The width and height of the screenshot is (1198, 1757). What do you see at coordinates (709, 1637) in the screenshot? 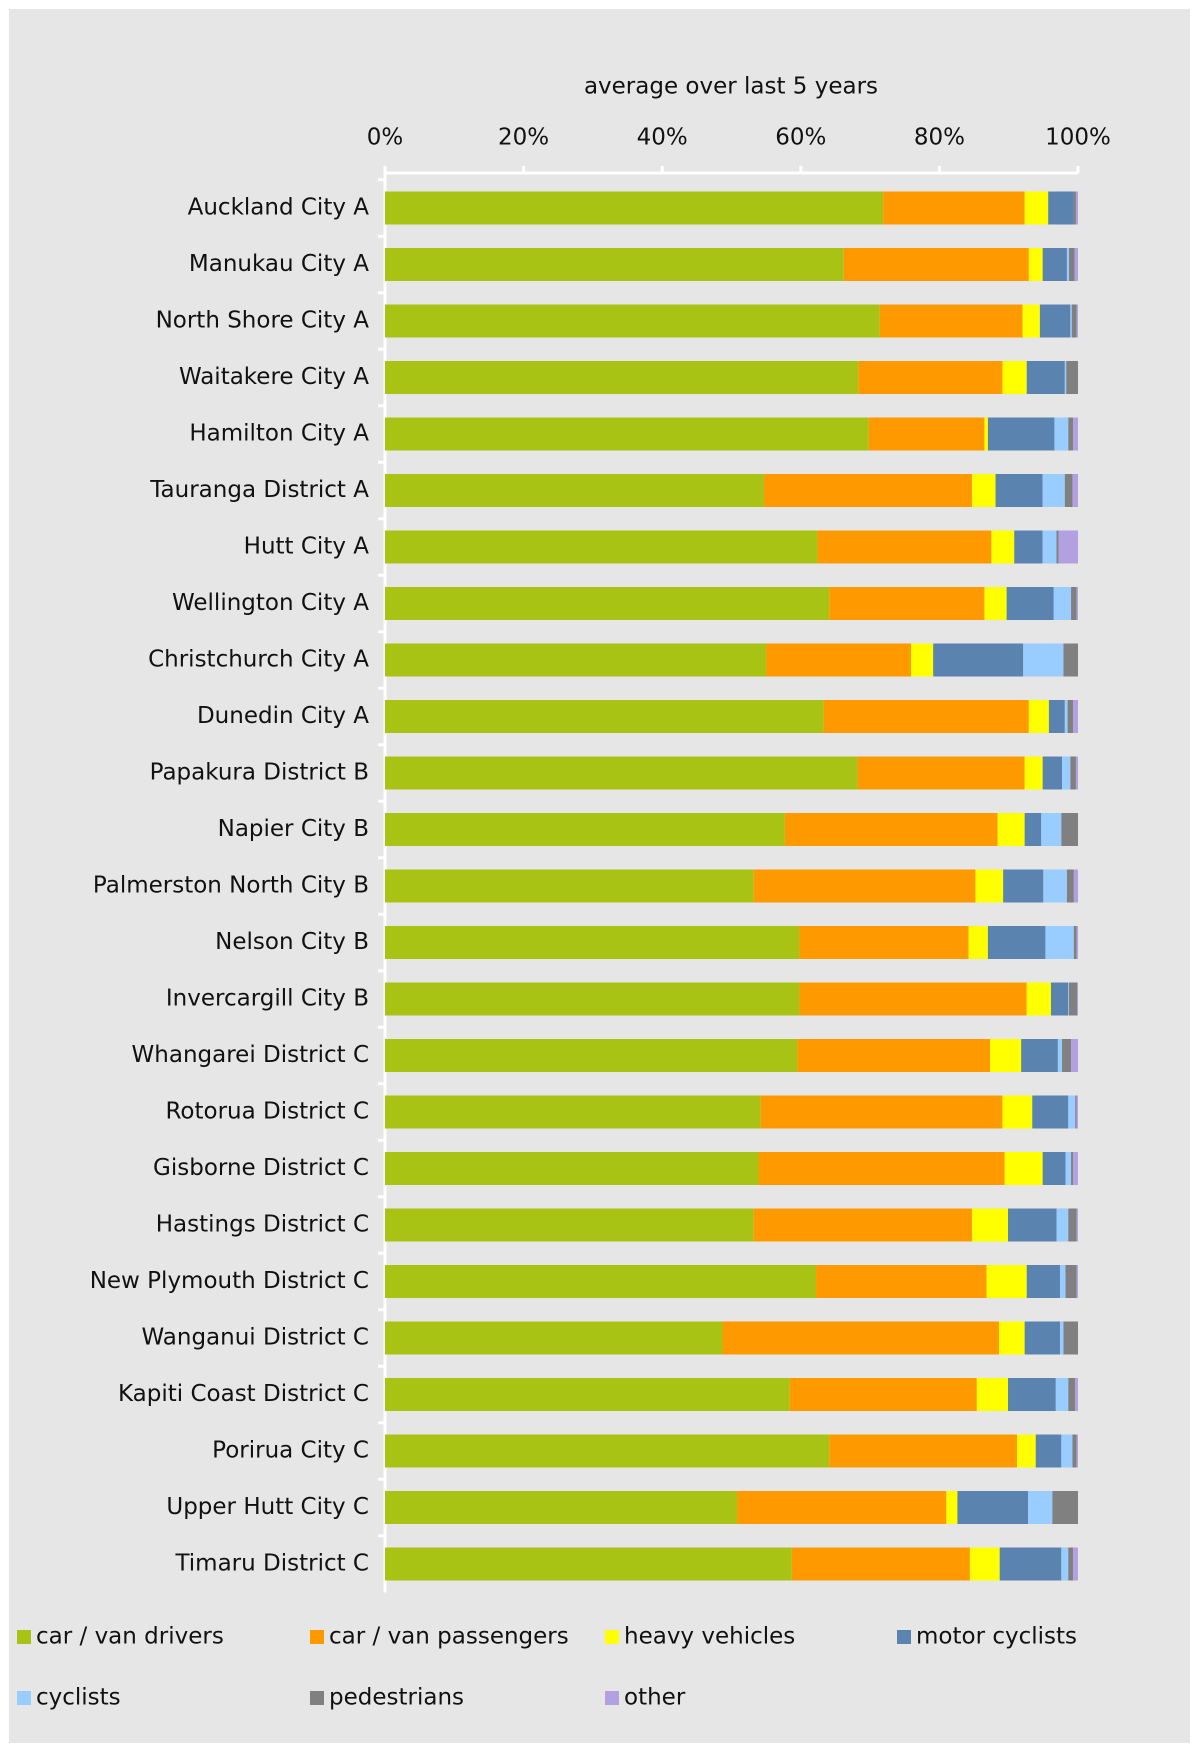
I see `legend-label: heavy vehicles` at bounding box center [709, 1637].